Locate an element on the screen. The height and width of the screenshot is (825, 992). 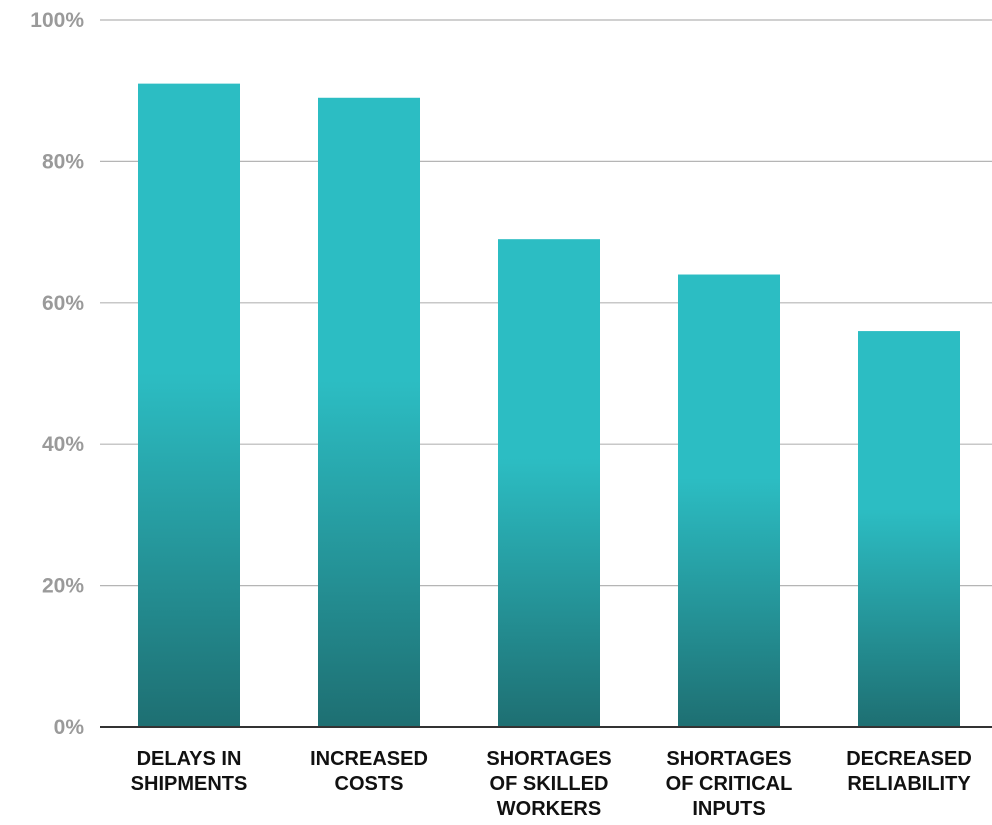
y-axis-tick-labels: 0% 20% 40% 60% 80% 100% is located at coordinates (57, 374).